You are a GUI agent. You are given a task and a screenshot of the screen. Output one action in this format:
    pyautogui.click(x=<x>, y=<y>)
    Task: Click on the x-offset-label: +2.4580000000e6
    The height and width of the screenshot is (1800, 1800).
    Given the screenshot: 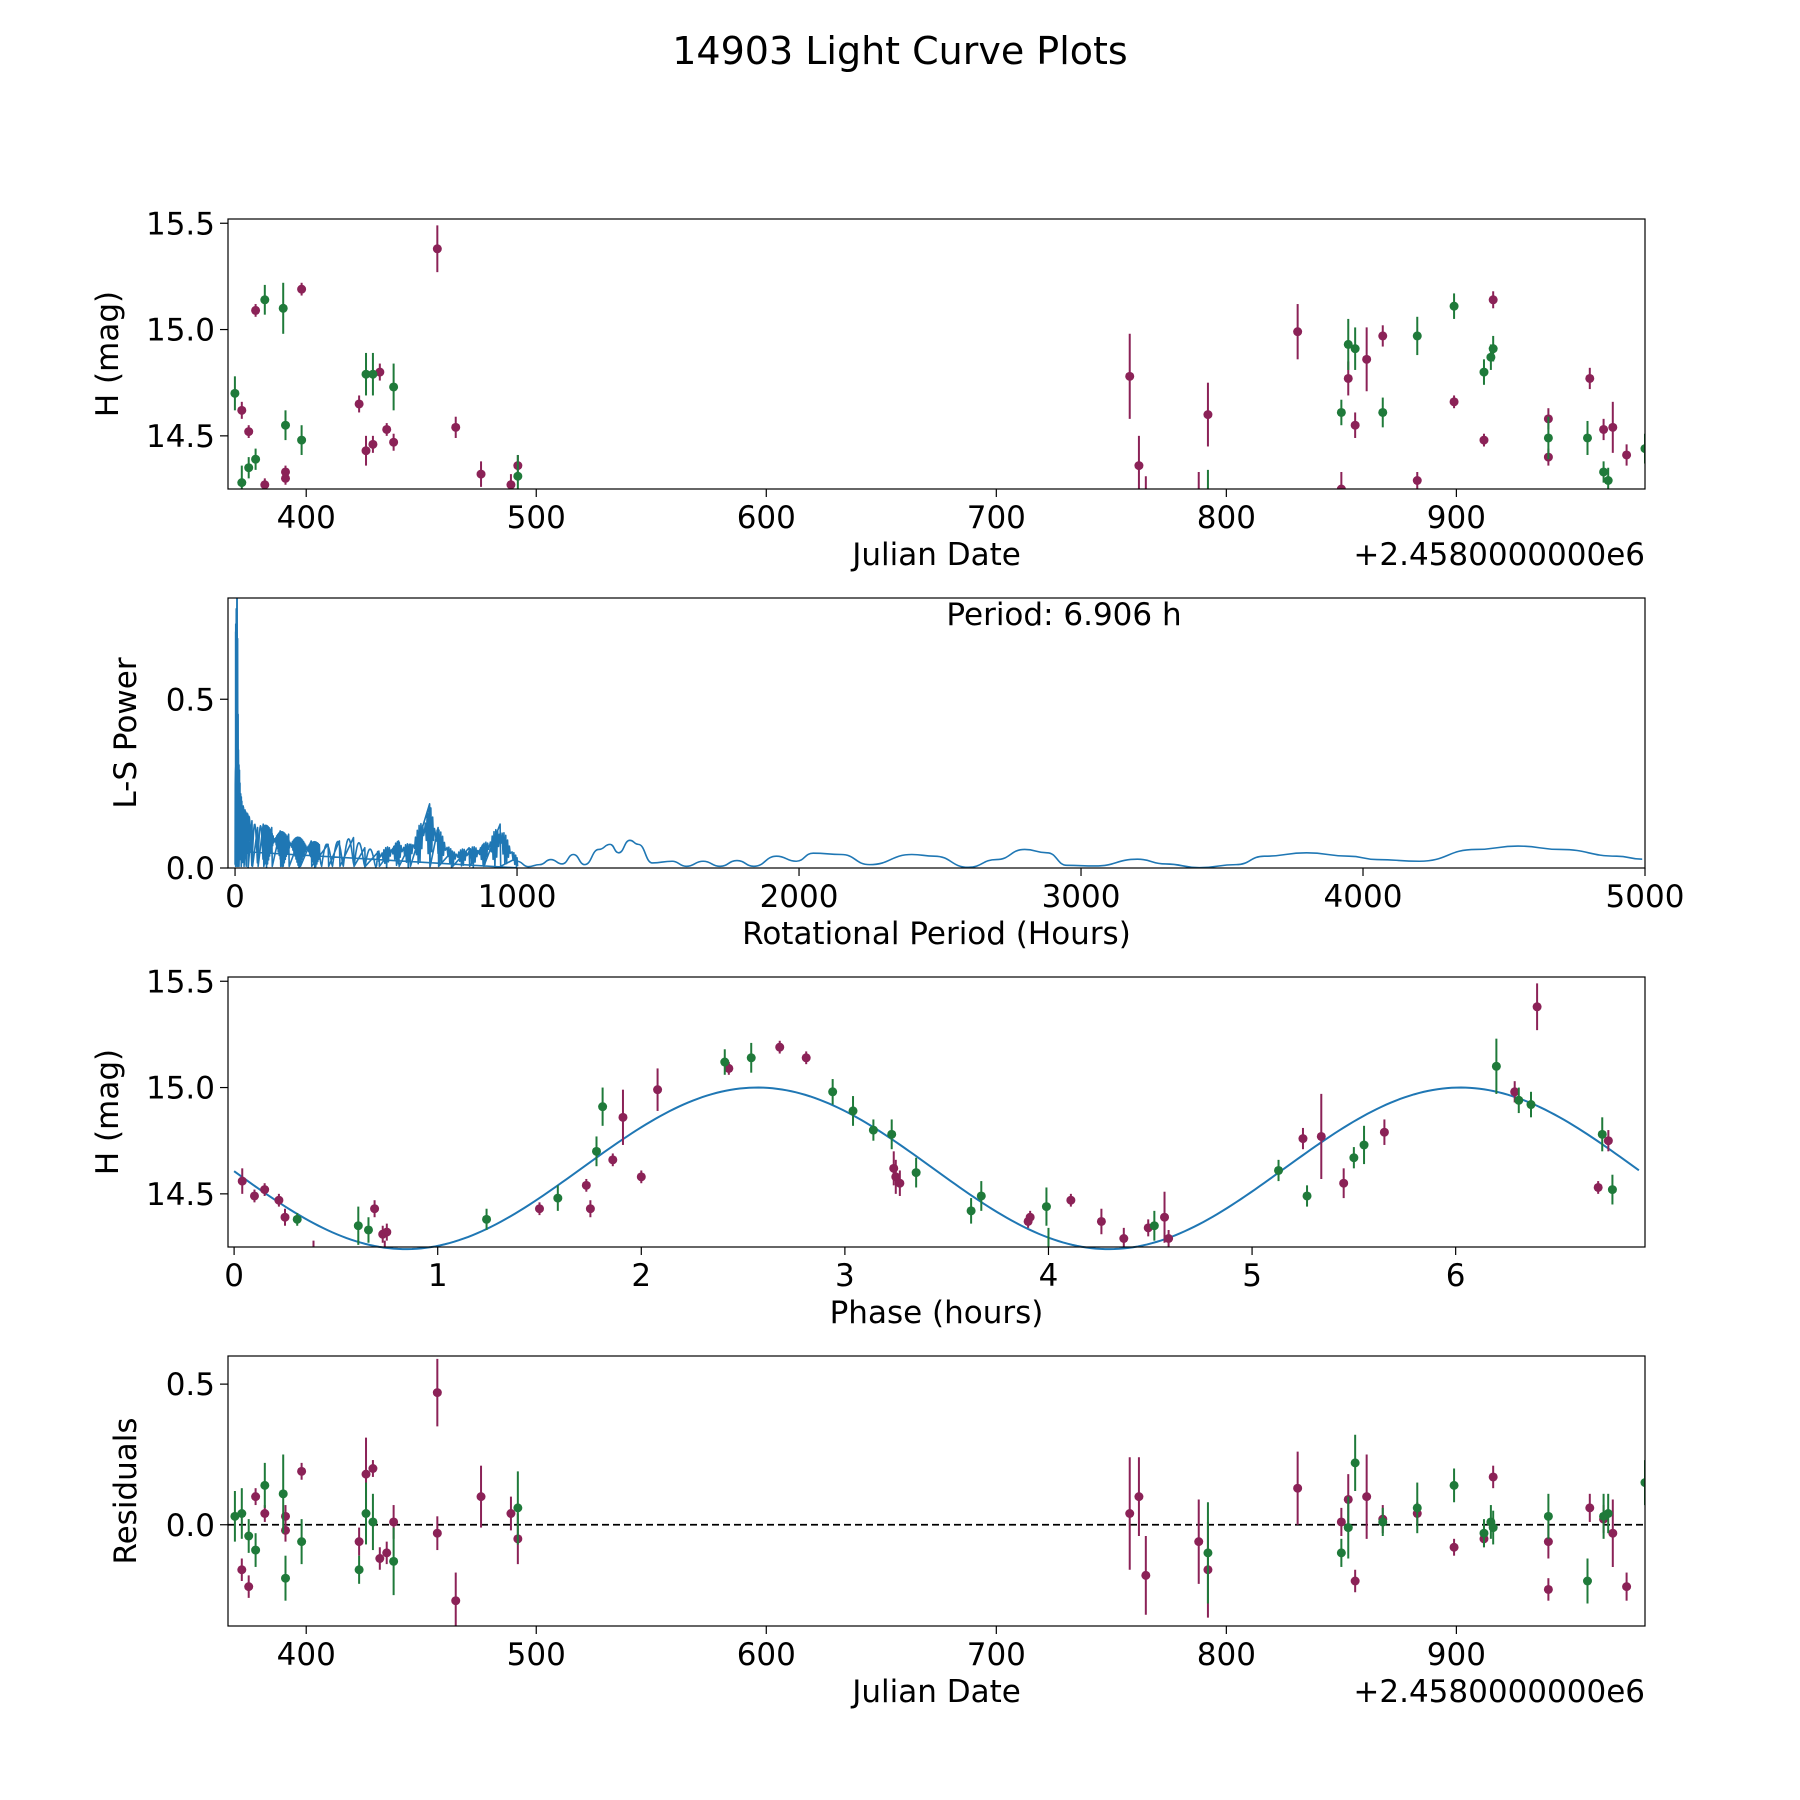 What is the action you would take?
    pyautogui.click(x=1499, y=555)
    